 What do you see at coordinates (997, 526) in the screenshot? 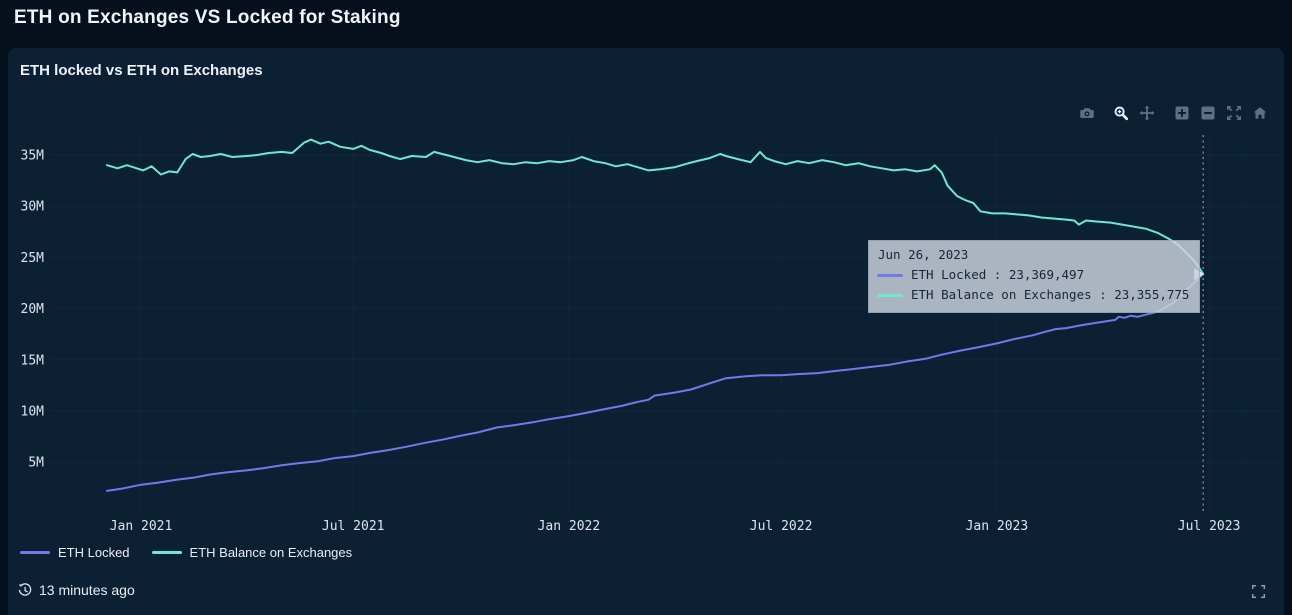
I see `x-tick-label: Jan 2023` at bounding box center [997, 526].